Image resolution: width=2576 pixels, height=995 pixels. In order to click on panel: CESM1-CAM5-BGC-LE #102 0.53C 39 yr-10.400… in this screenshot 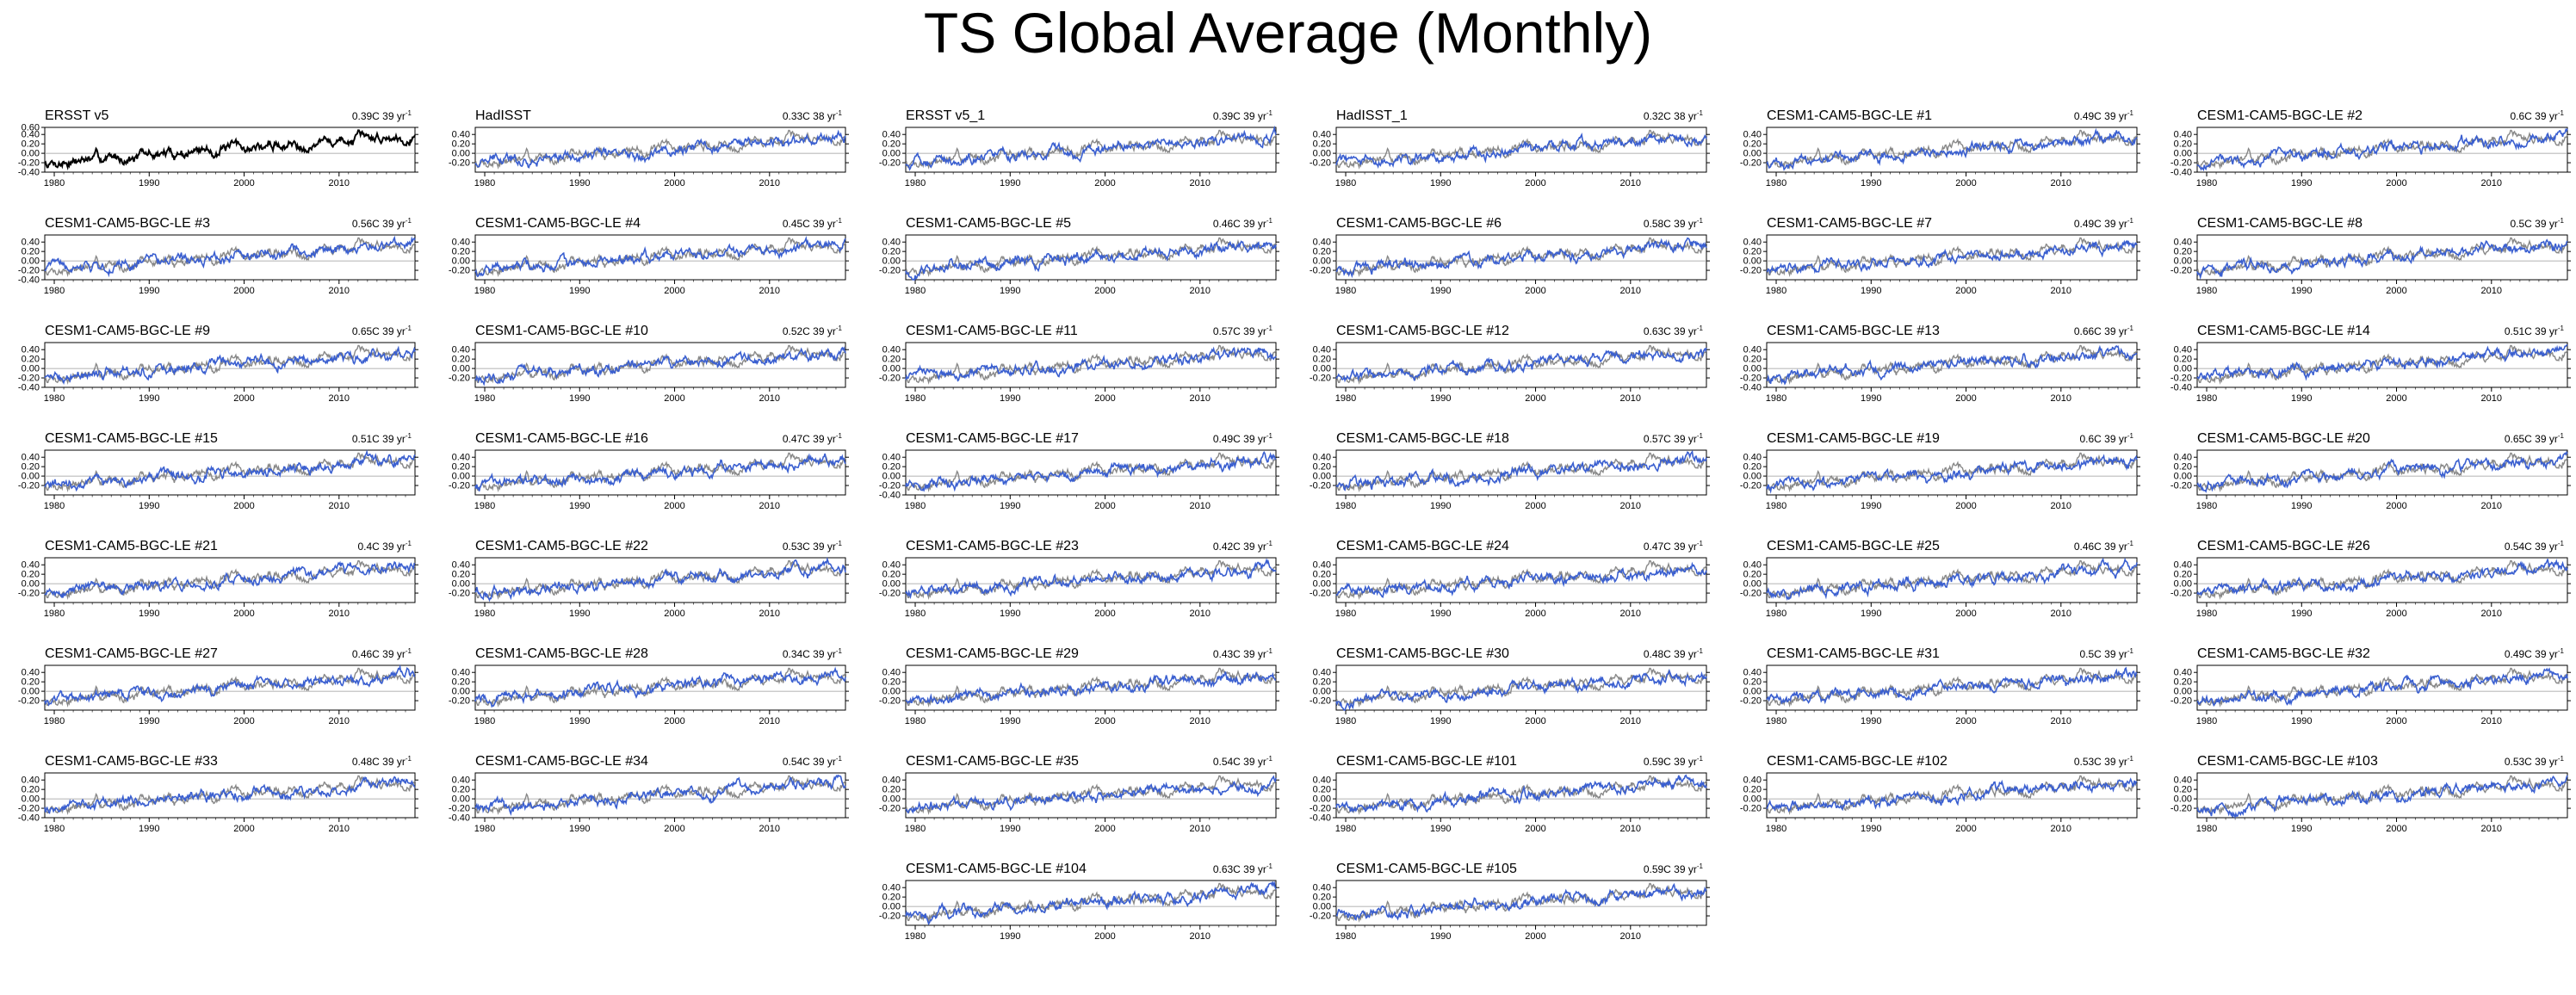, I will do `click(1940, 794)`.